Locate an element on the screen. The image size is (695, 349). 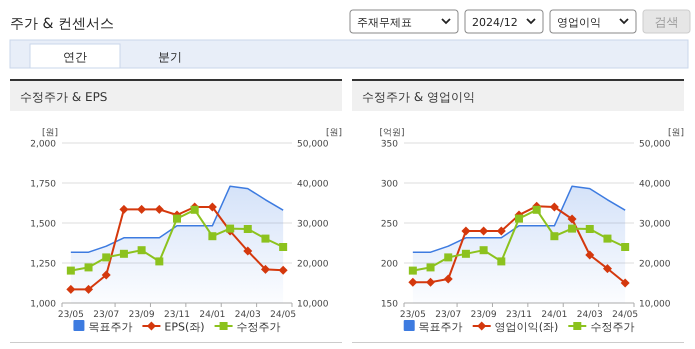
y-tick-label: 300 is located at coordinates (389, 185).